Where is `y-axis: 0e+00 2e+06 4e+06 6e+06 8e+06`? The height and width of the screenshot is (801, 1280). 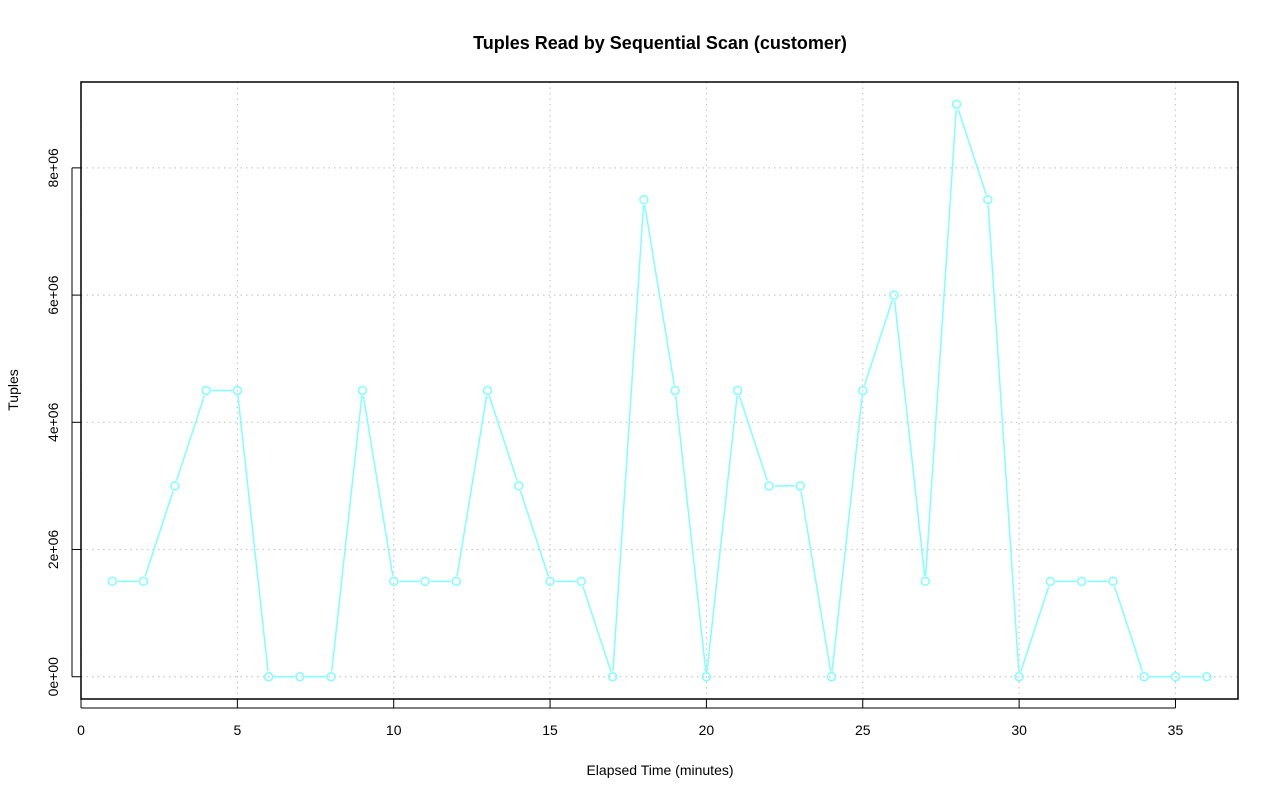
y-axis: 0e+00 2e+06 4e+06 6e+06 8e+06 is located at coordinates (63, 422).